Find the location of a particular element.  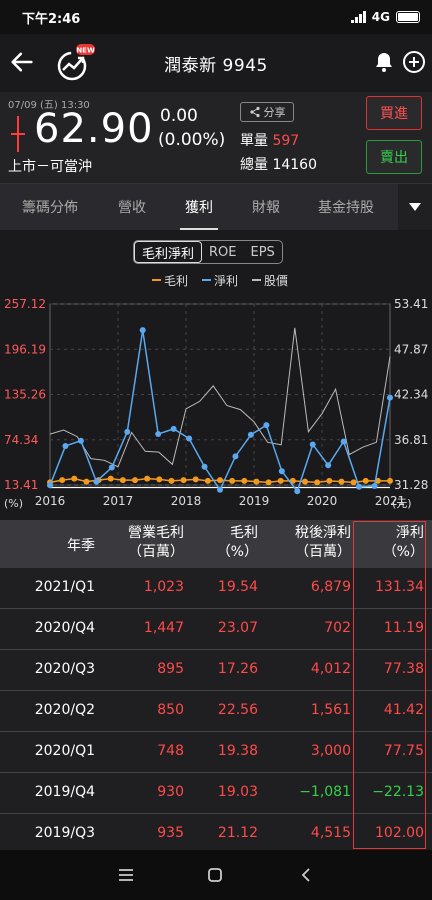

left-axis-tick: 74.34 is located at coordinates (21, 440).